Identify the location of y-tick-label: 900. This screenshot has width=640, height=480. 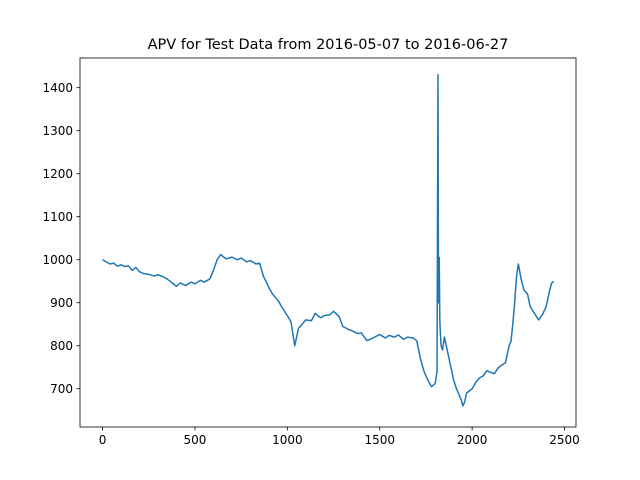
(61, 303).